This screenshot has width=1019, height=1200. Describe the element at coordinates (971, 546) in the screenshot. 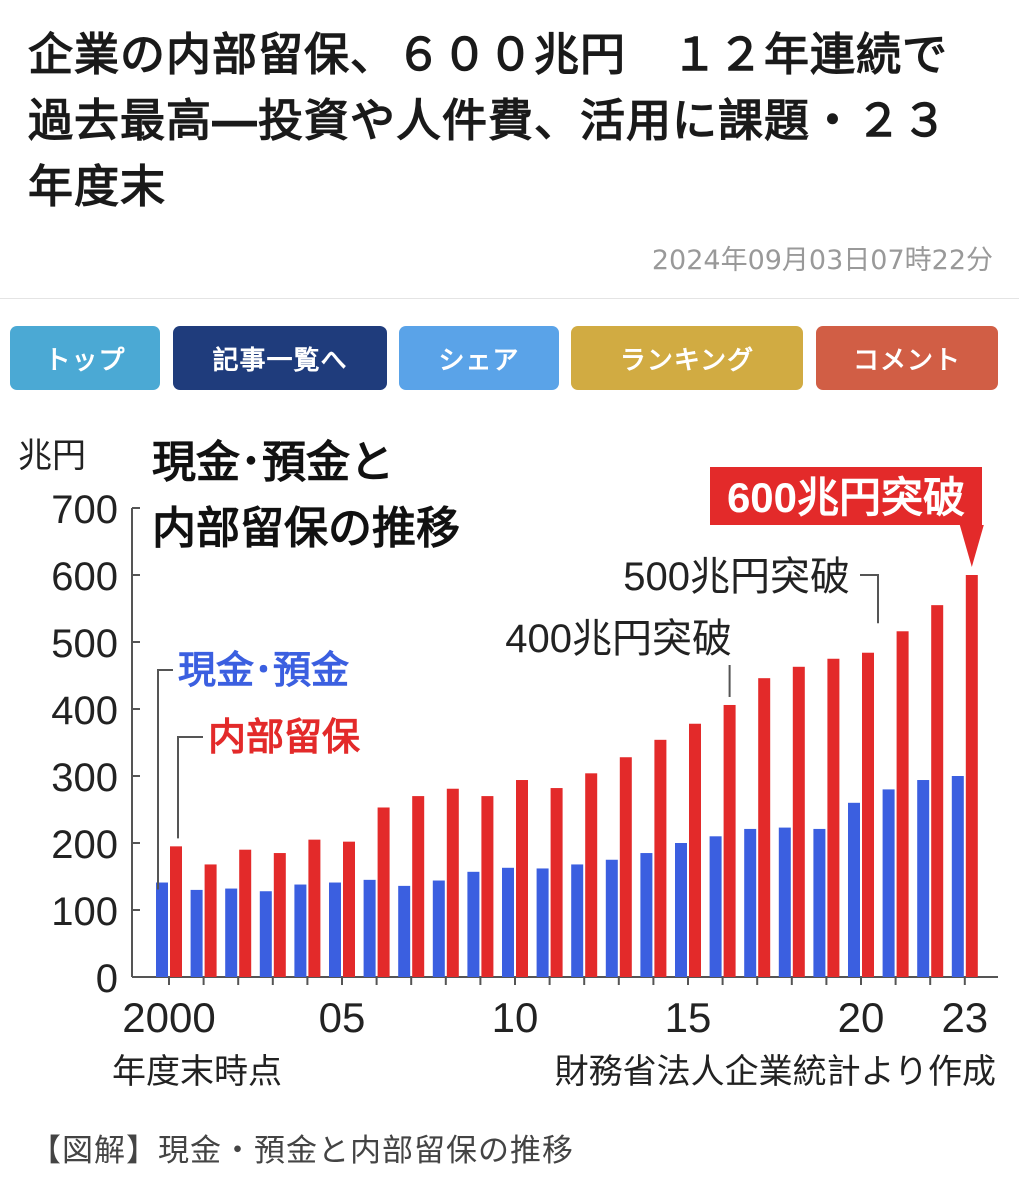

I see `annotation-600-pointer` at that location.